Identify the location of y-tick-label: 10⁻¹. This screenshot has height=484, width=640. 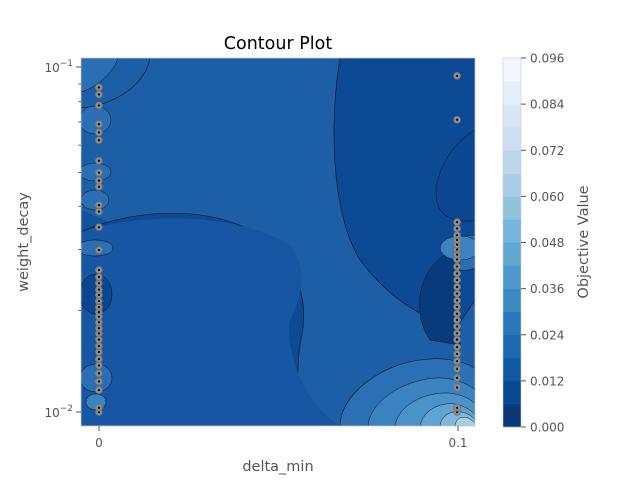
(58, 67).